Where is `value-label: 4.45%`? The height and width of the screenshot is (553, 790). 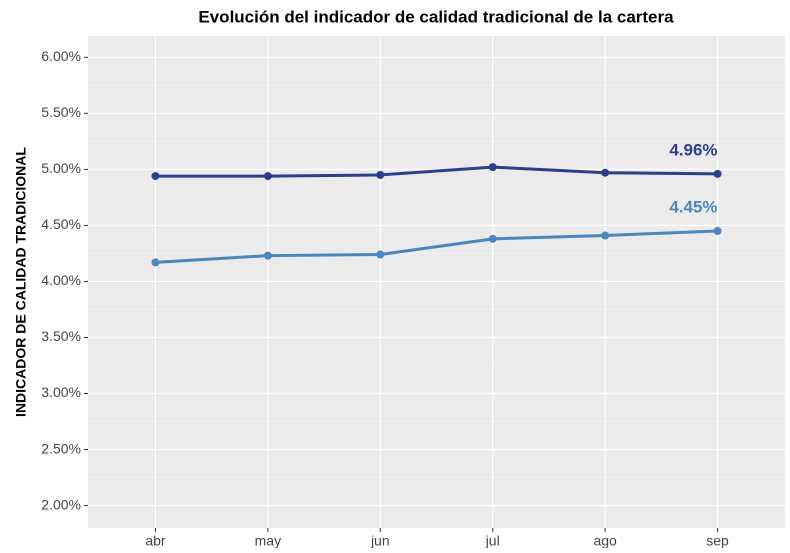 value-label: 4.45% is located at coordinates (693, 206).